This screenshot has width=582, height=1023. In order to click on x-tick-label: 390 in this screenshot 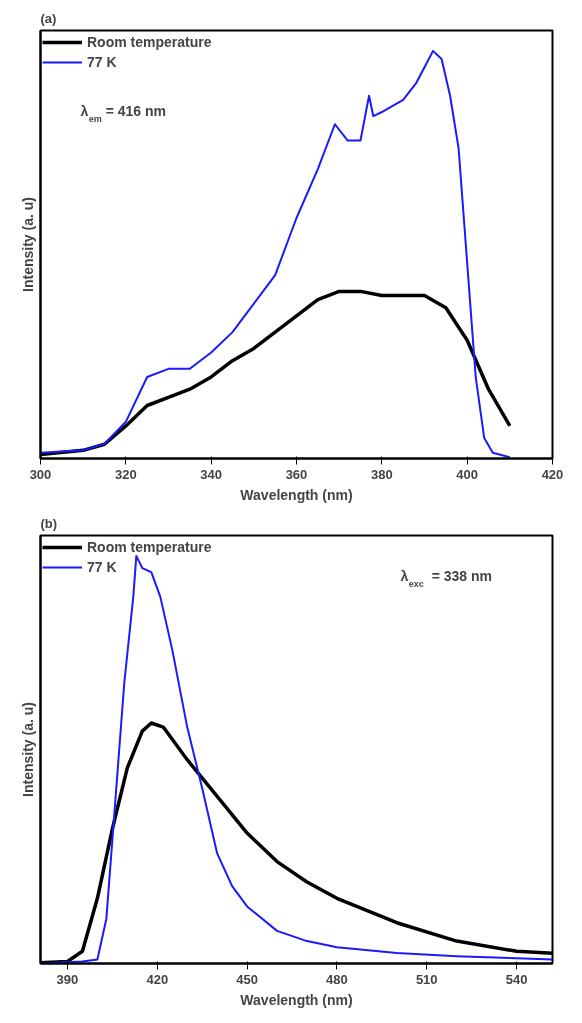, I will do `click(67, 979)`.